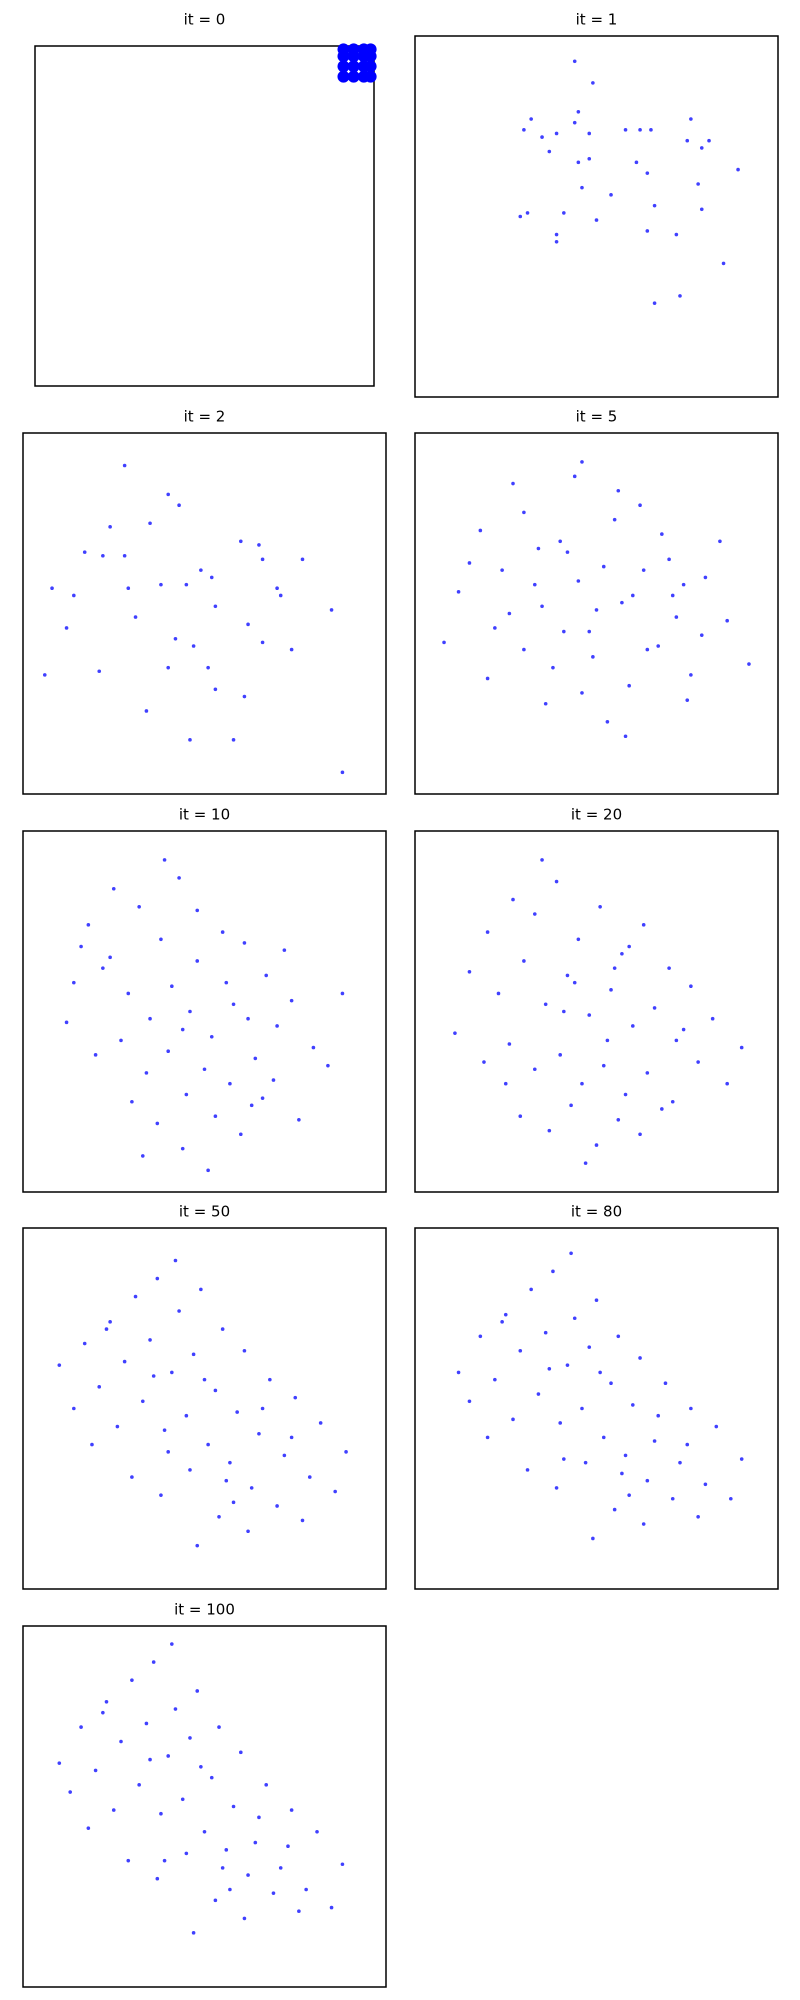  Describe the element at coordinates (204, 1408) in the screenshot. I see `axes-frame` at that location.